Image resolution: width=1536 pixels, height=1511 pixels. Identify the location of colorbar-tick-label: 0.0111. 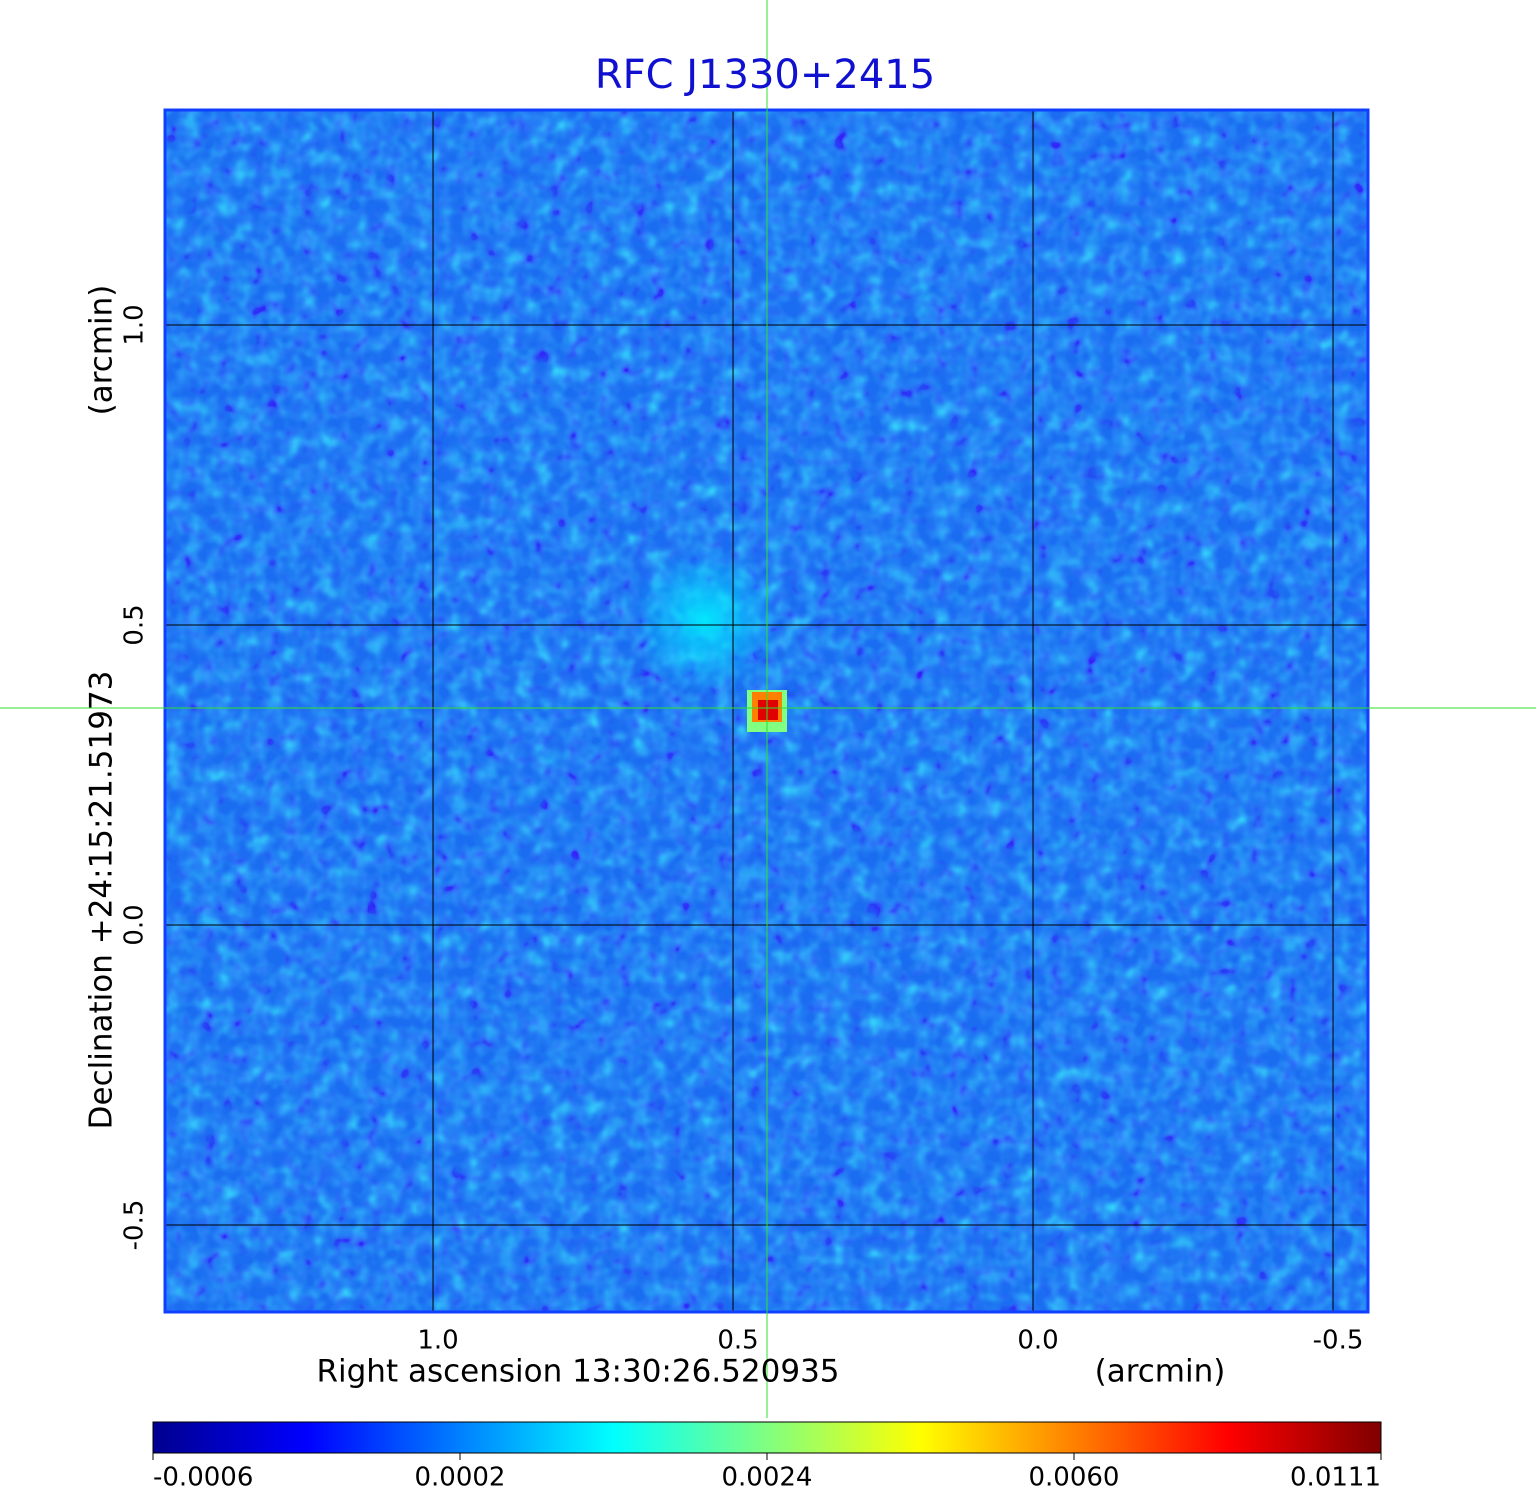
(1335, 1478).